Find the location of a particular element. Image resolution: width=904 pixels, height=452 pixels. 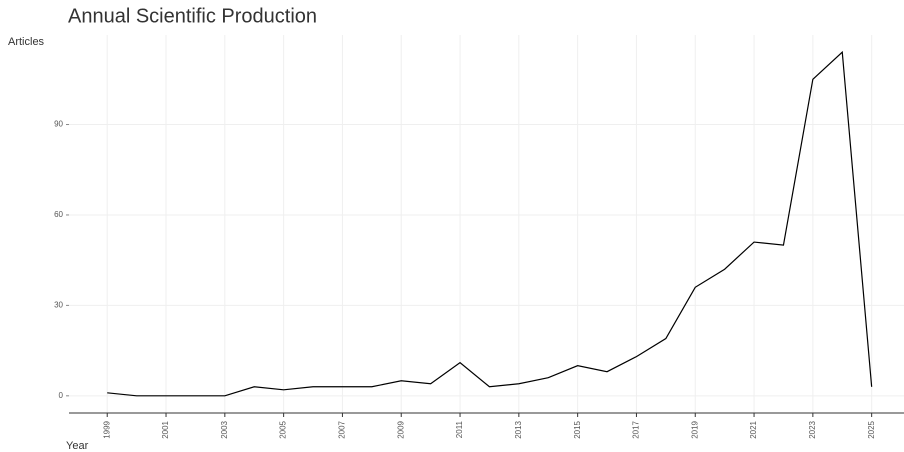

x-tick-label: 2003 is located at coordinates (224, 429).